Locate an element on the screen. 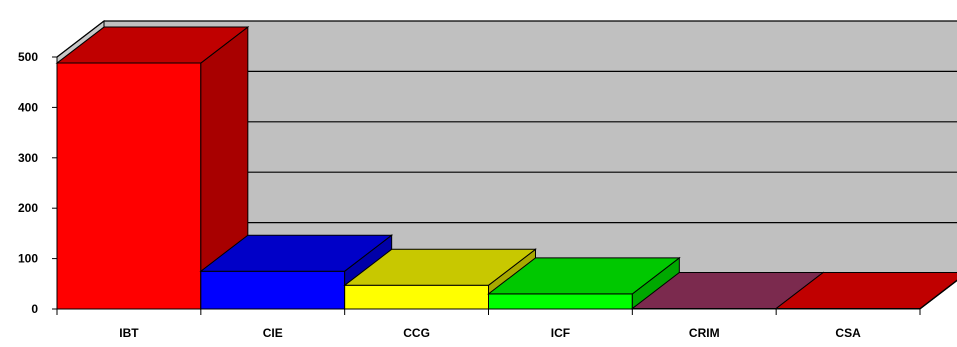 The width and height of the screenshot is (957, 347). y-axis-tick-labels: 0 100 200 300 400 500 is located at coordinates (28, 183).